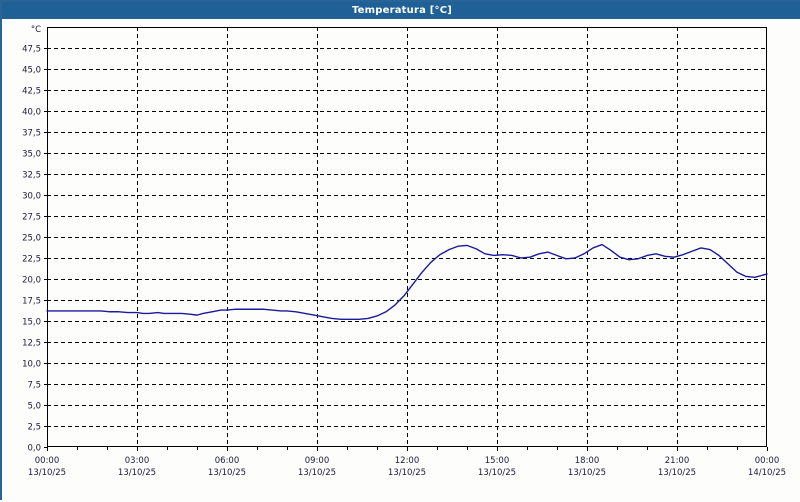  Describe the element at coordinates (31, 113) in the screenshot. I see `y-axis-tick-label: 40,0` at that location.